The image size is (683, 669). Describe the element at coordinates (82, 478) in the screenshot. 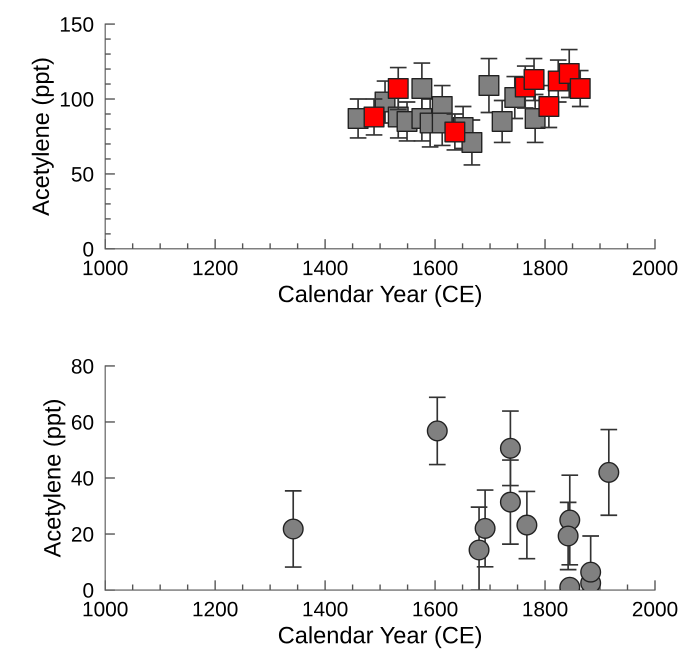

I see `y-tick-label: 40` at that location.